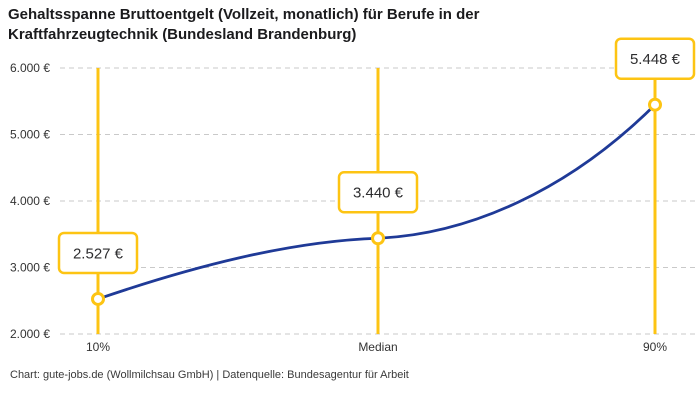 The image size is (700, 400). I want to click on y-axis-tick-label: 3.000 €, so click(30, 268).